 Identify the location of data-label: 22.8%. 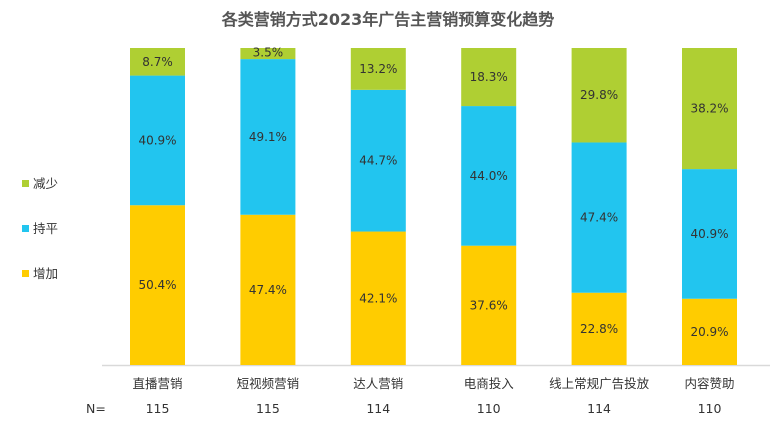
(599, 329).